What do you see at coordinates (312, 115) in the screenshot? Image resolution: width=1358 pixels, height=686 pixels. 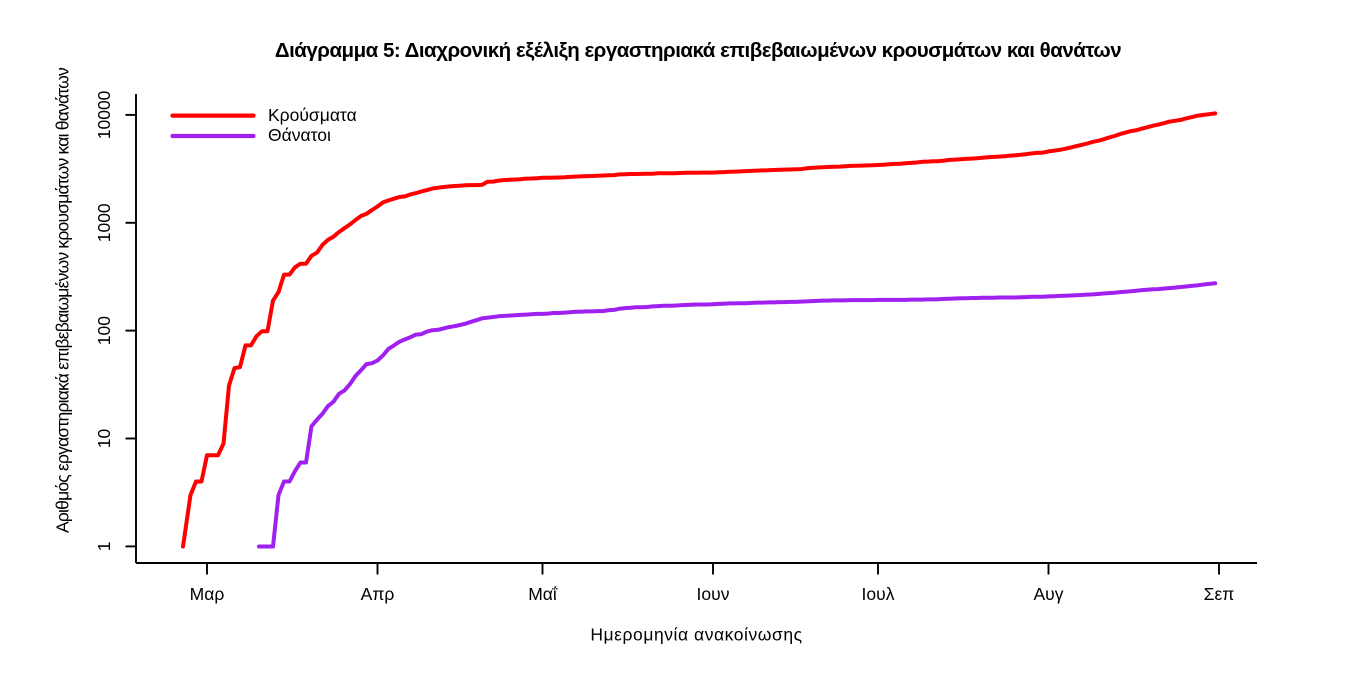 I see `svg-text: Κρούσματα` at bounding box center [312, 115].